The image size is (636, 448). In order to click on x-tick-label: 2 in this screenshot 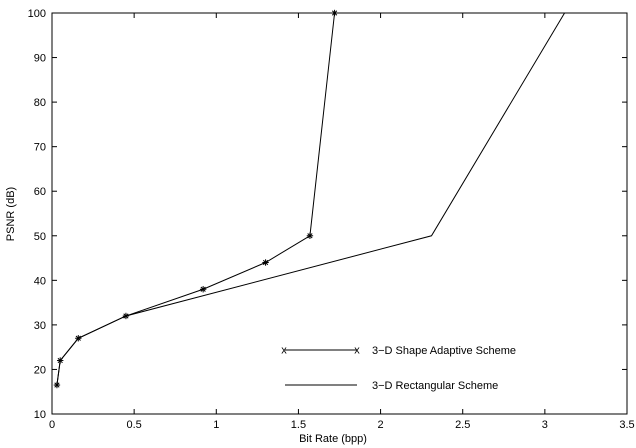, I will do `click(381, 425)`.